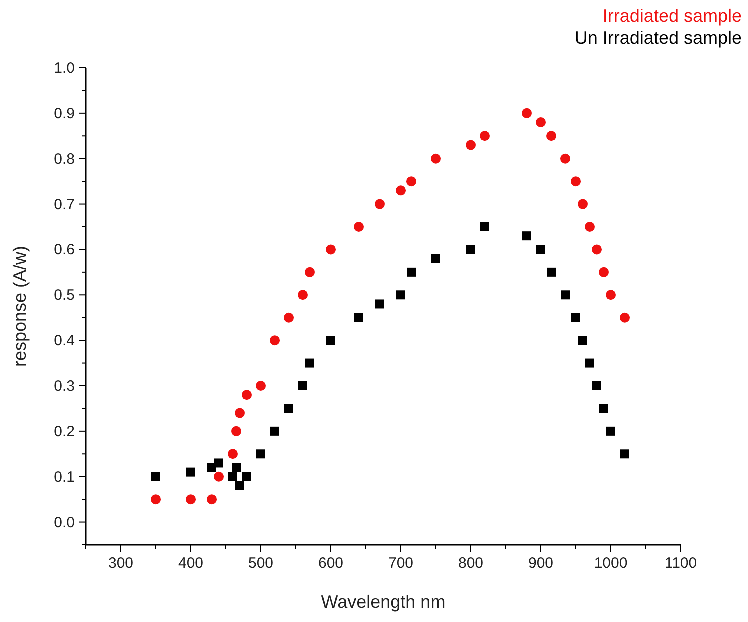 Image resolution: width=748 pixels, height=622 pixels. I want to click on x-axis-title: Wavelength nm, so click(383, 602).